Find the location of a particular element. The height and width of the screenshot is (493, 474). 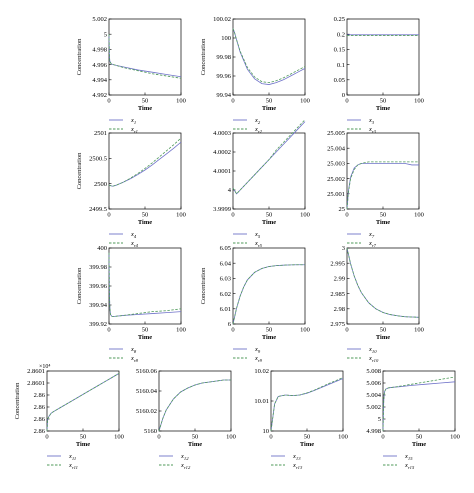

y-tick-label: 0 is located at coordinates (343, 95).